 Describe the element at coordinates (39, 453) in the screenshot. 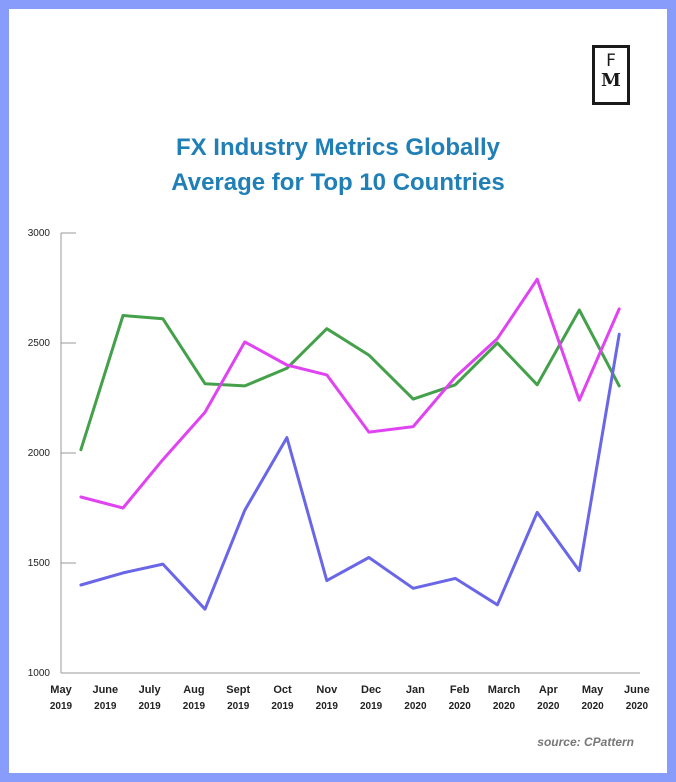

I see `y-tick-label: 2000` at that location.